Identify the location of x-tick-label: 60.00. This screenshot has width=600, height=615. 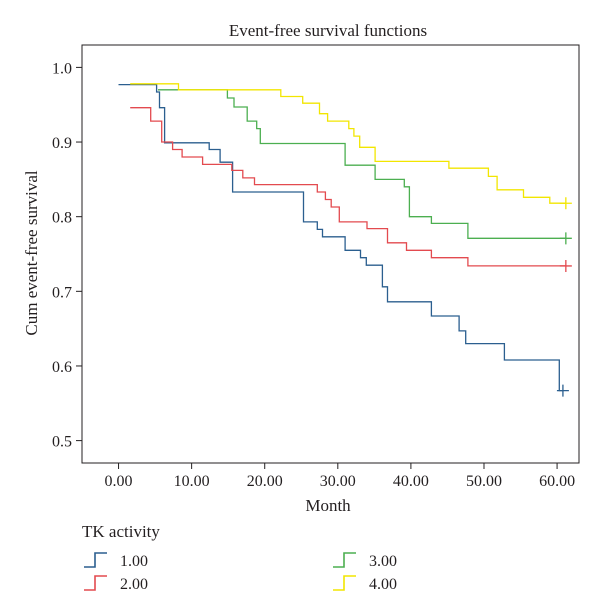
(557, 481).